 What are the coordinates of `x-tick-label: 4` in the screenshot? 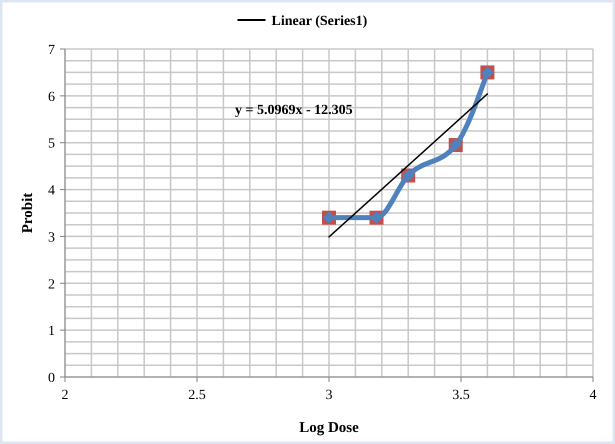 It's located at (593, 395).